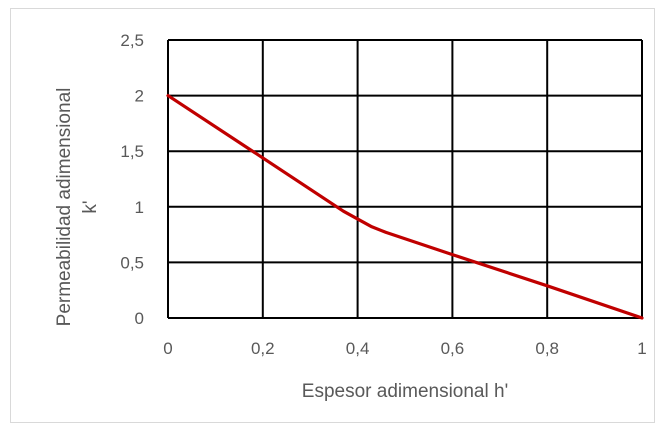 The height and width of the screenshot is (430, 665). Describe the element at coordinates (358, 348) in the screenshot. I see `x-tick-label: 0,4` at that location.